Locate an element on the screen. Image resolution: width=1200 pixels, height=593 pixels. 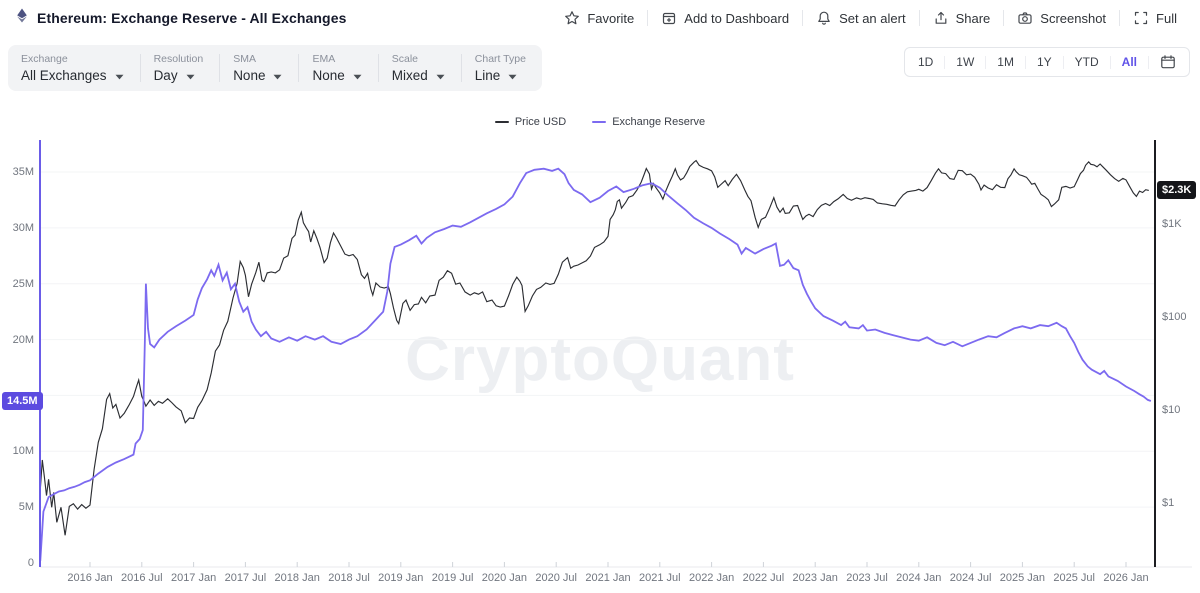
ema-dropdown: EMA None is located at coordinates (338, 68).